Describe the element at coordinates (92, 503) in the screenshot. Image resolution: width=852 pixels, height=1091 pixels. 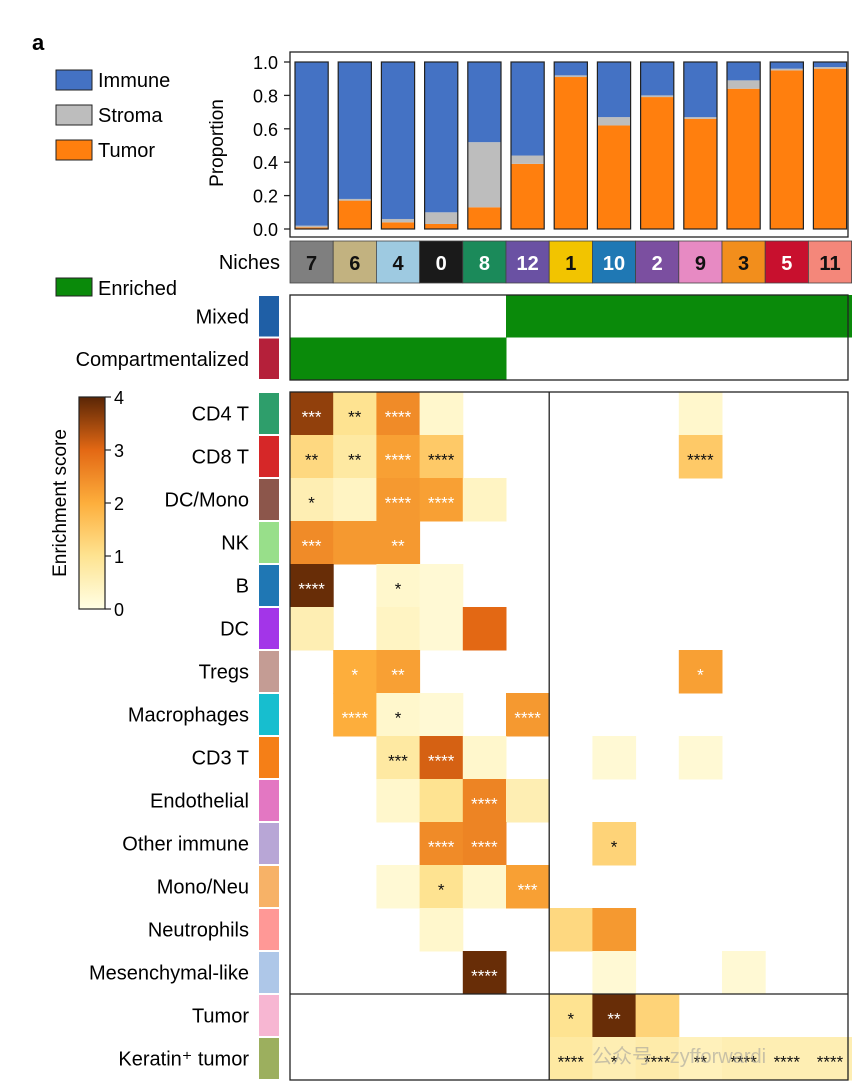
I see `colorbar-gradient` at that location.